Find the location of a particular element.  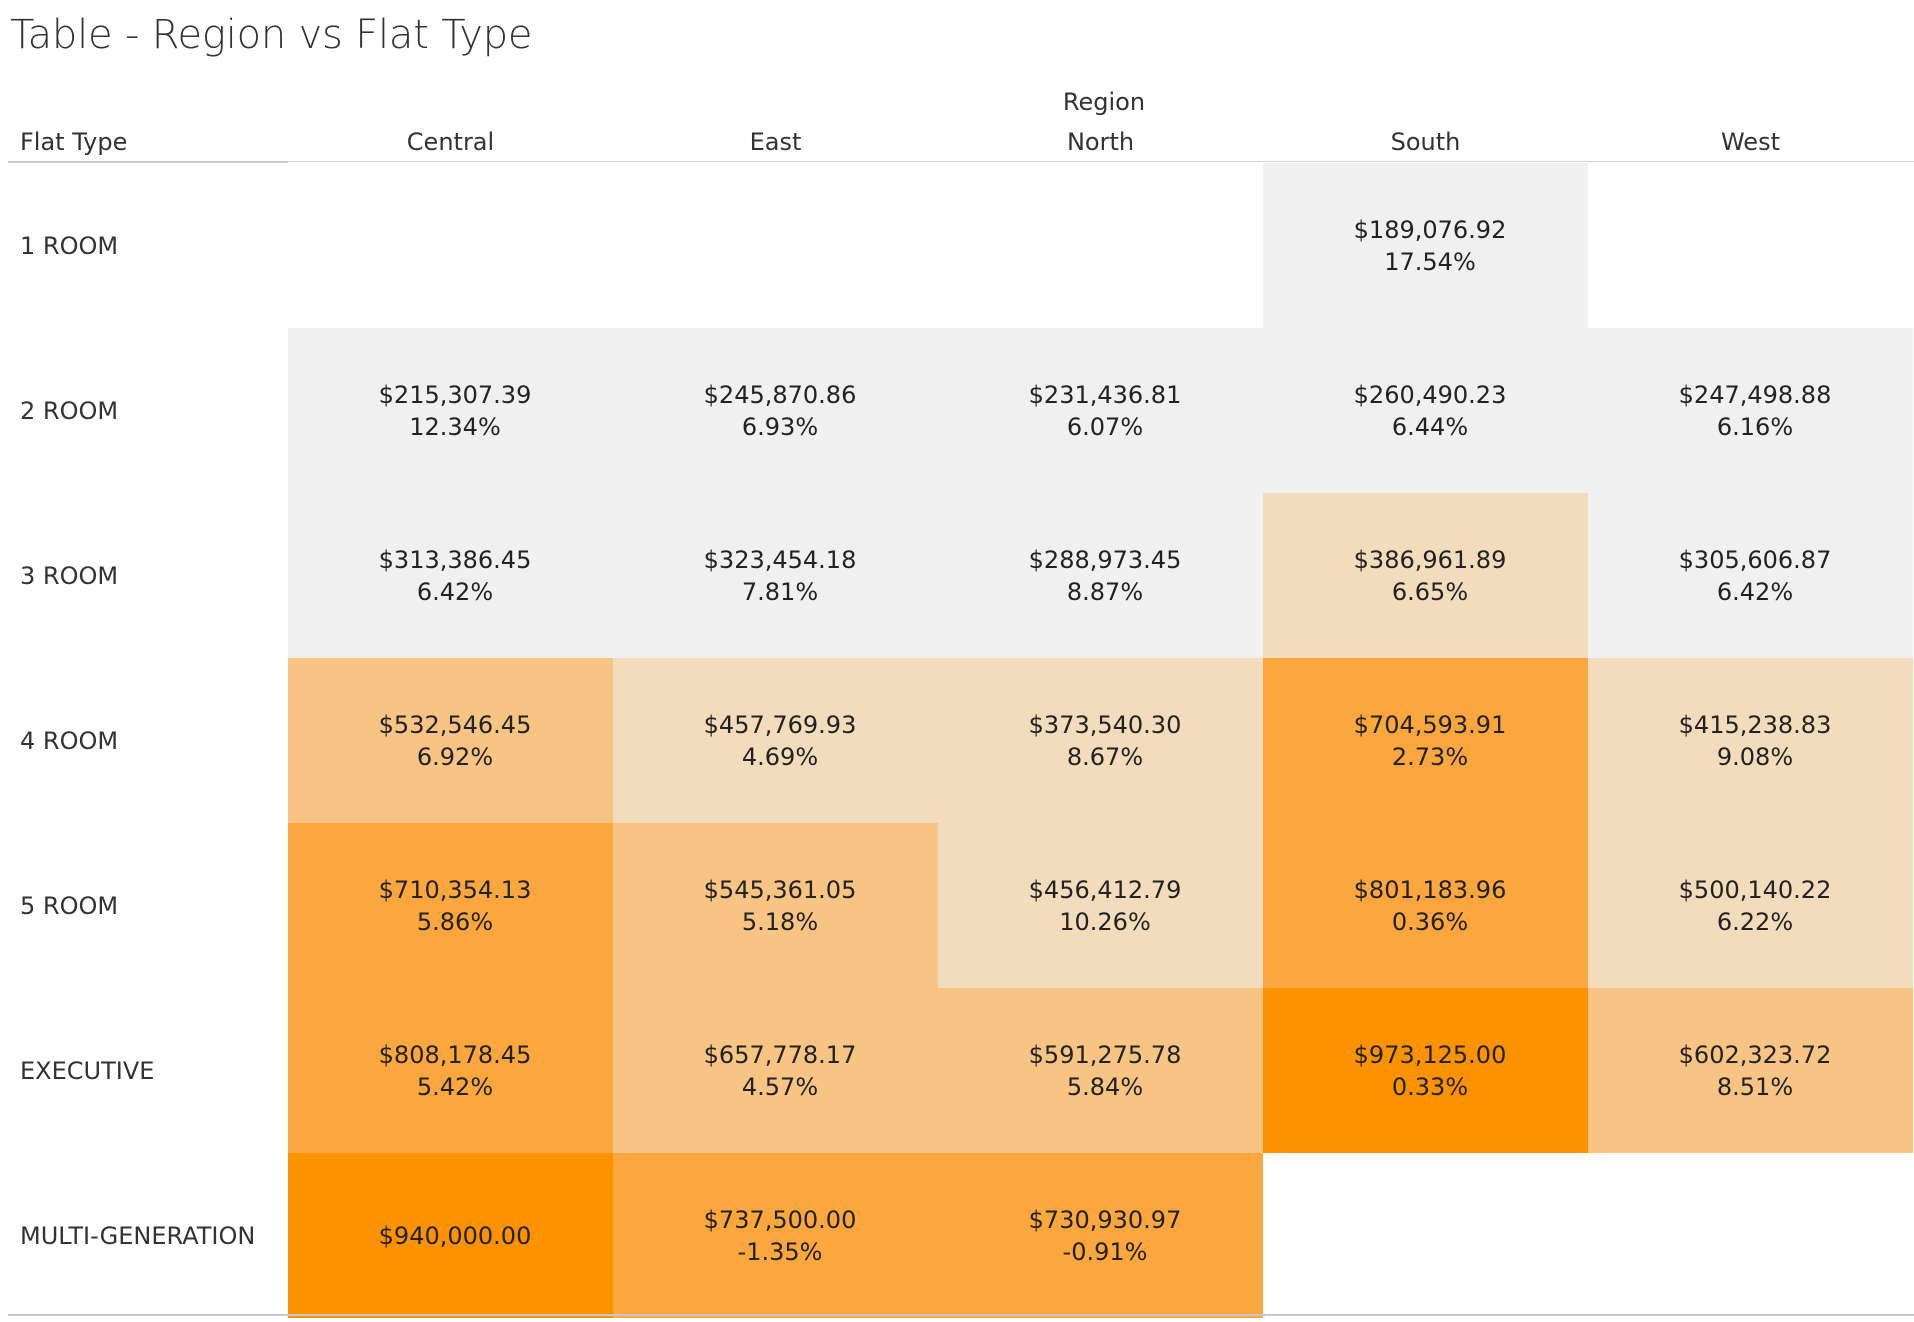

table-cell: $500,140.22 6.22% is located at coordinates (1750, 905).